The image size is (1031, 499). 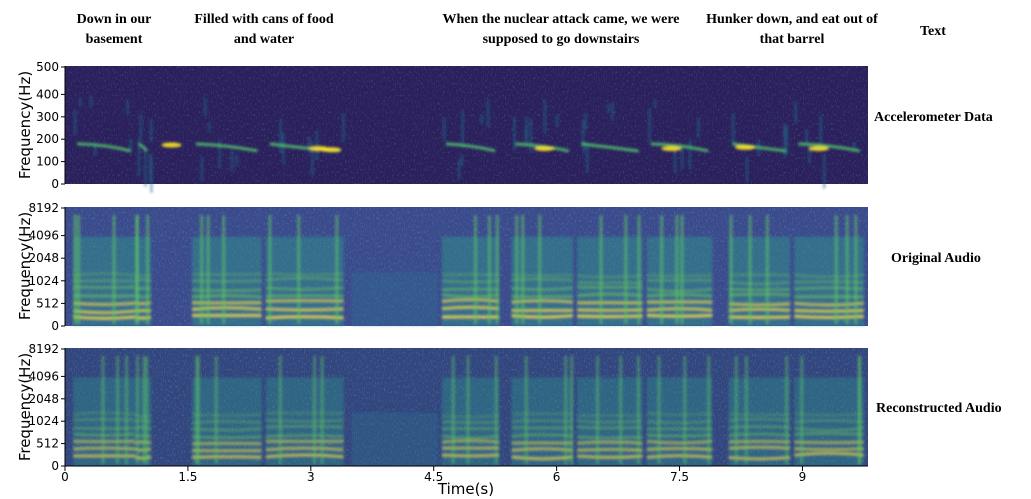 What do you see at coordinates (47, 117) in the screenshot?
I see `y-tick-label-accelerometer: 300` at bounding box center [47, 117].